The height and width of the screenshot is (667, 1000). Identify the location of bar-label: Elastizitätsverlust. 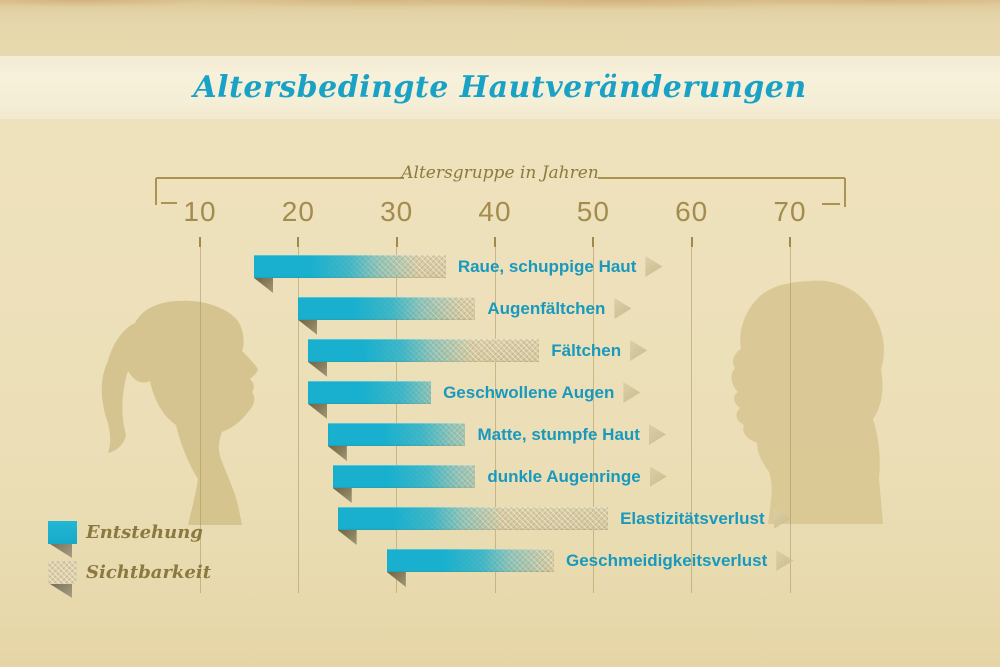
(692, 518).